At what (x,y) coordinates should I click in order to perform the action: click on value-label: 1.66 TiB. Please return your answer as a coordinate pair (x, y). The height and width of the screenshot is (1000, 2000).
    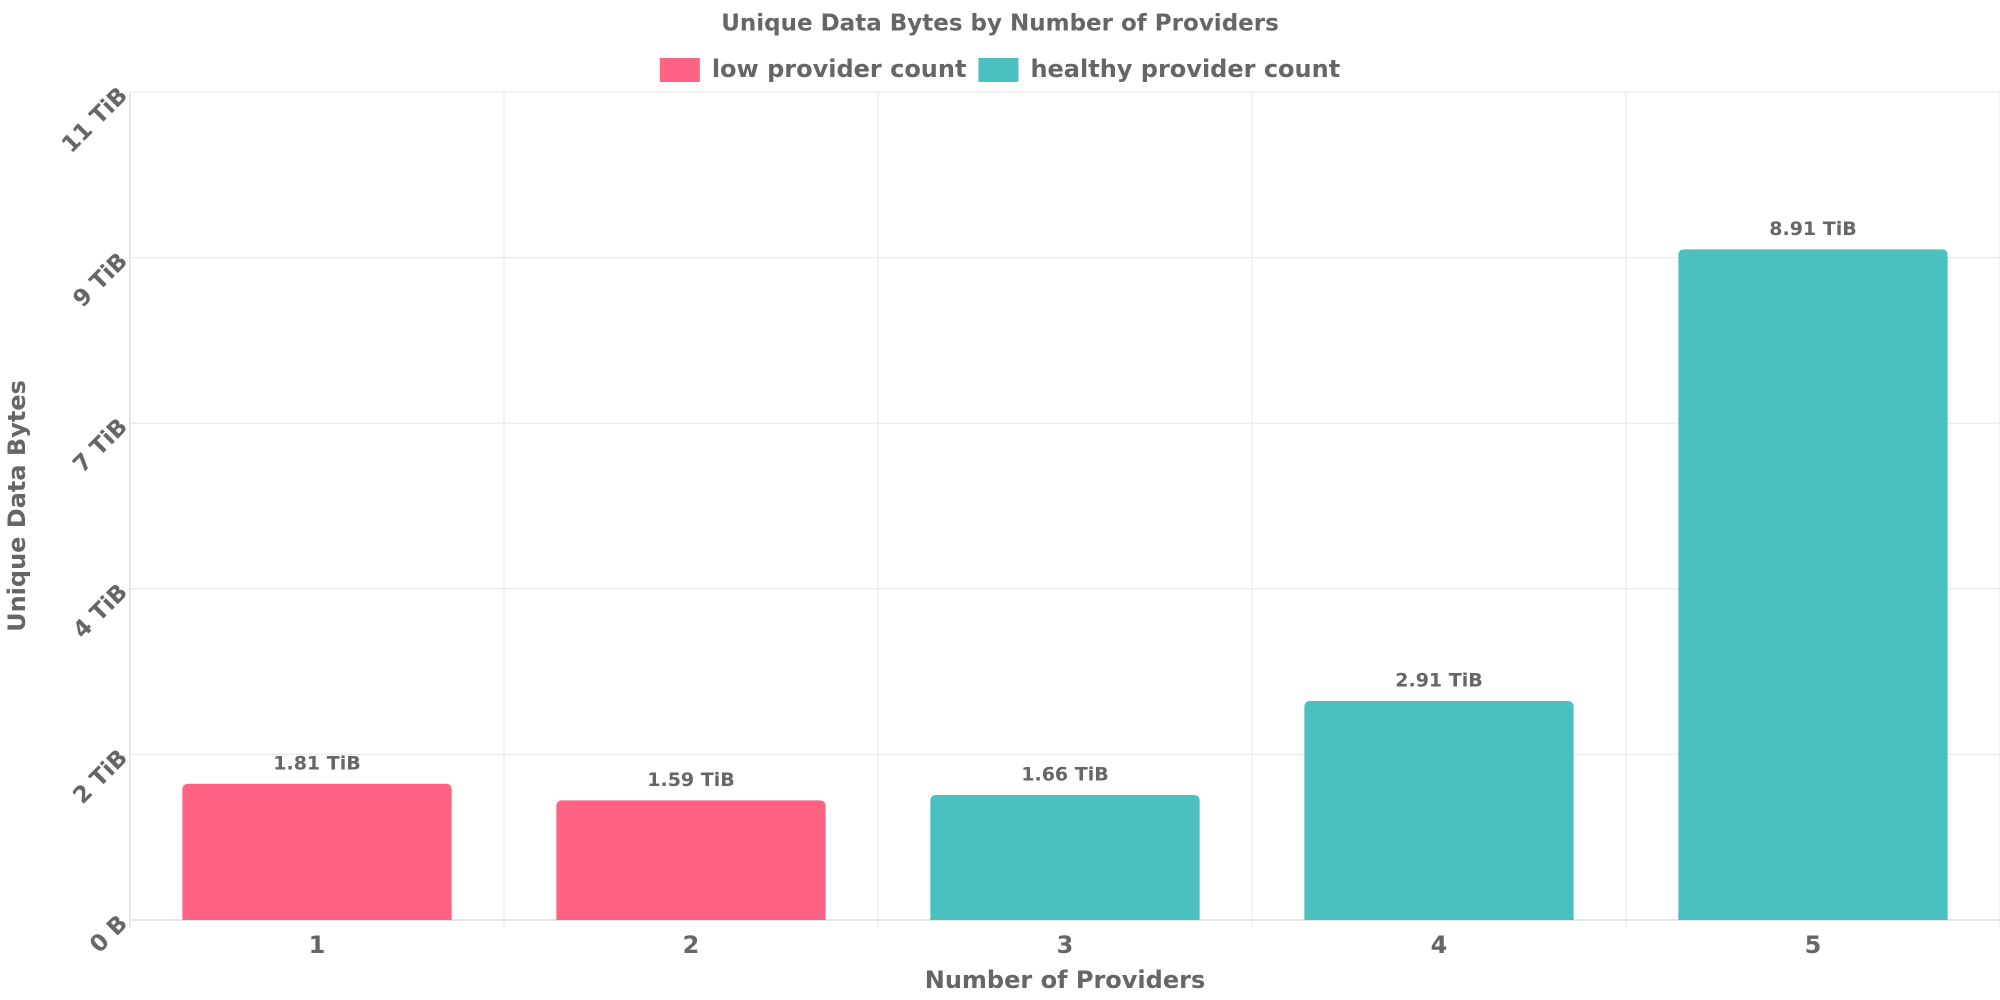
    Looking at the image, I should click on (1064, 775).